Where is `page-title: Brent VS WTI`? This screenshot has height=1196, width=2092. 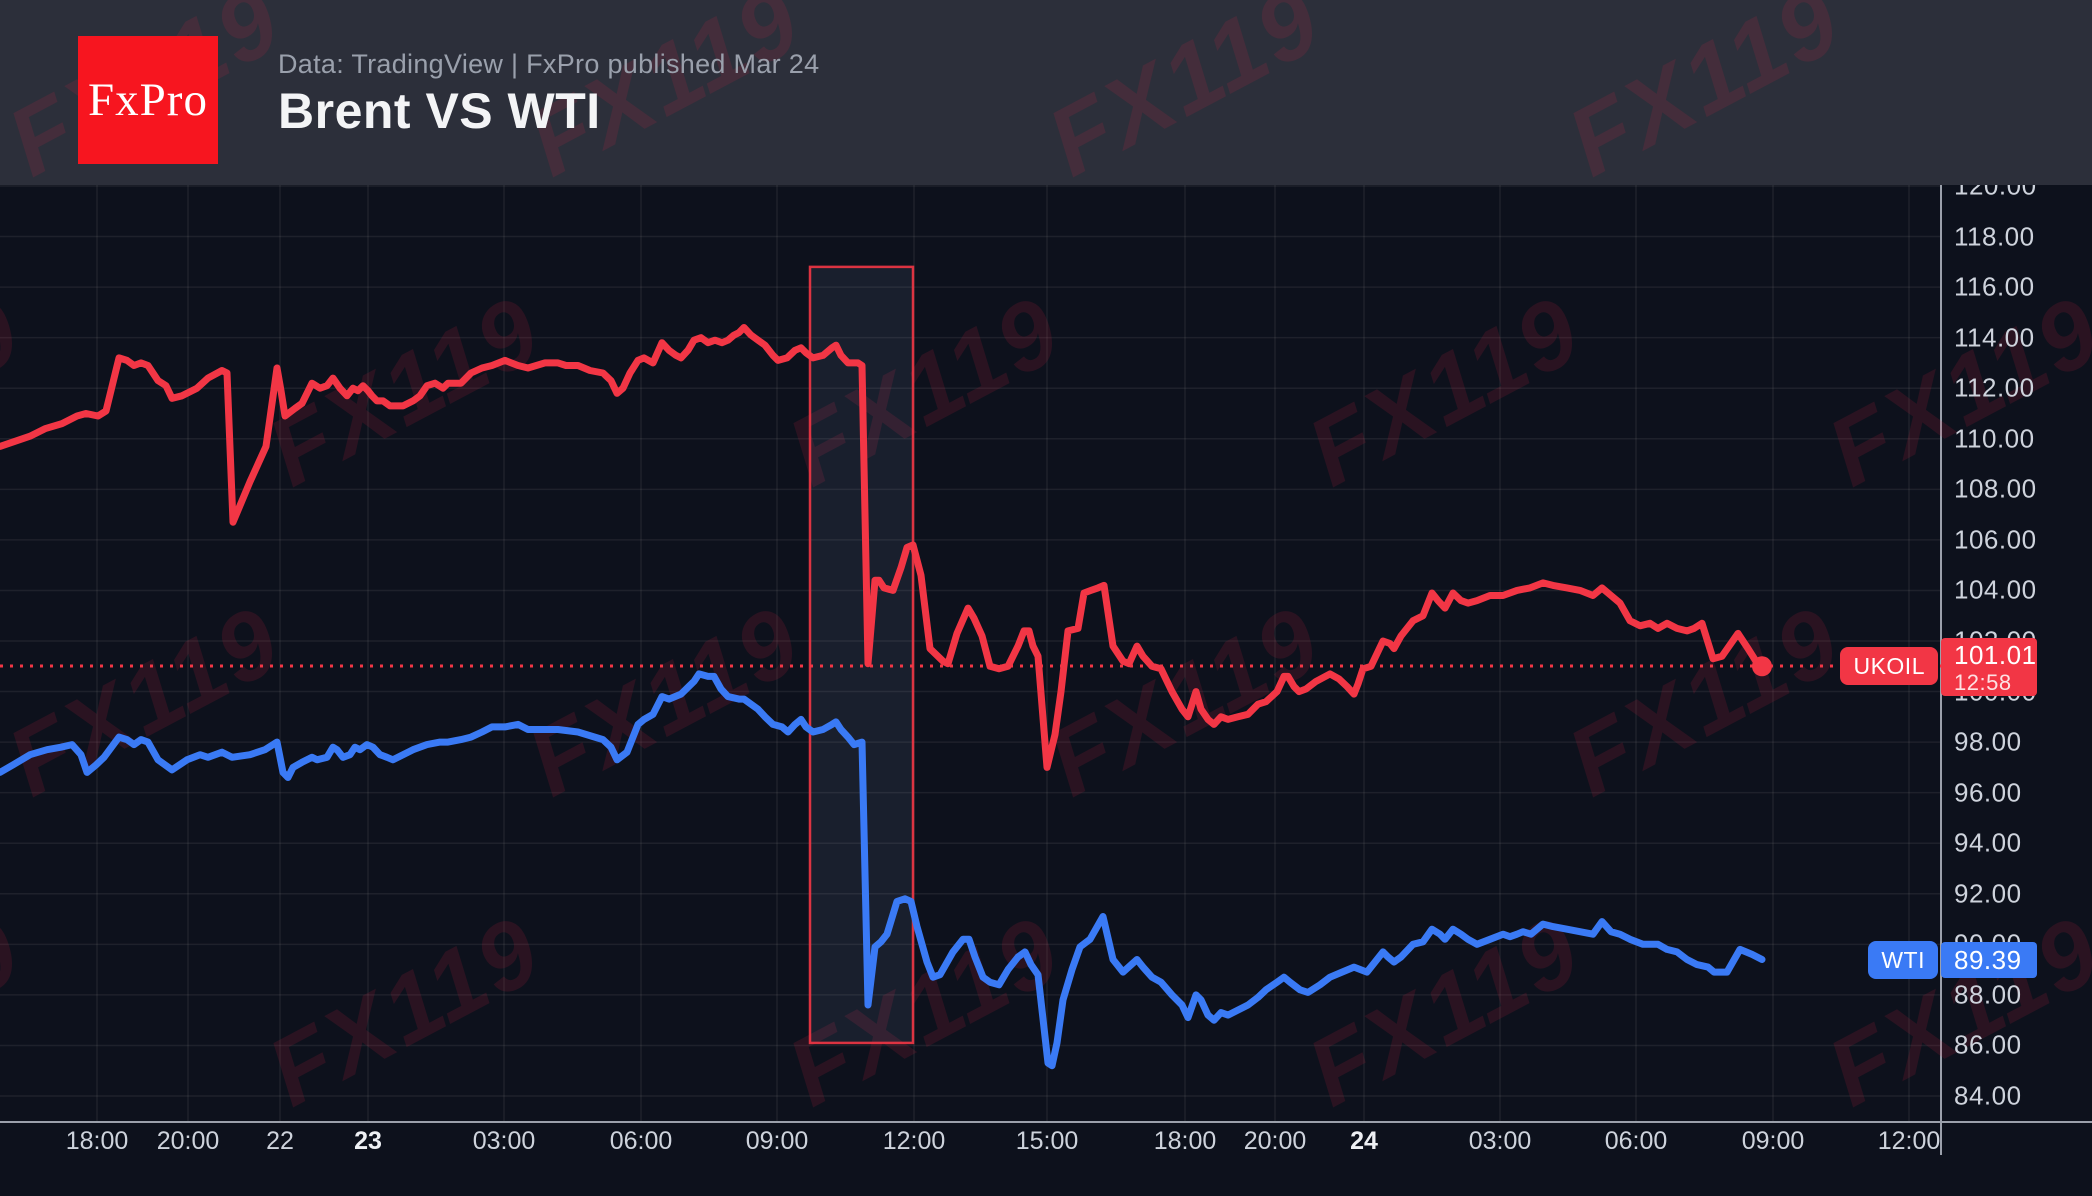 page-title: Brent VS WTI is located at coordinates (439, 111).